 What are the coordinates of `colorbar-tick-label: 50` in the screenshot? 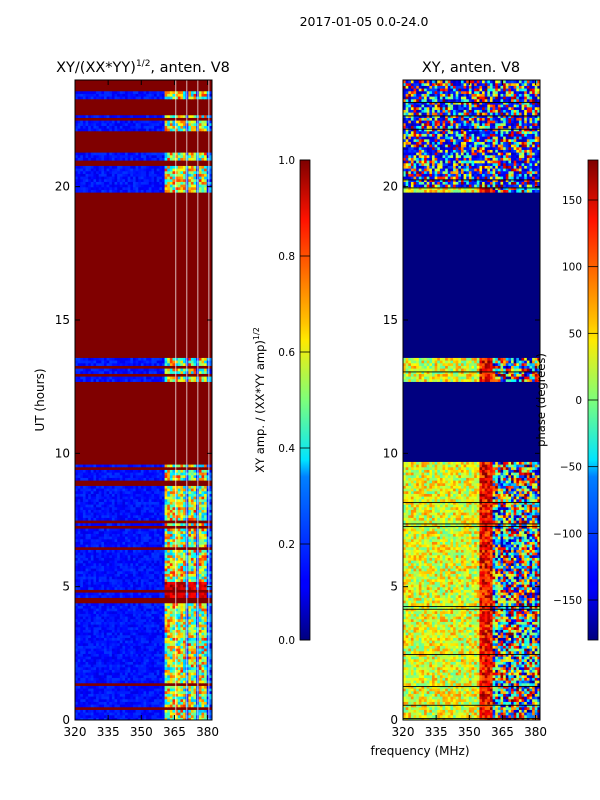 It's located at (575, 334).